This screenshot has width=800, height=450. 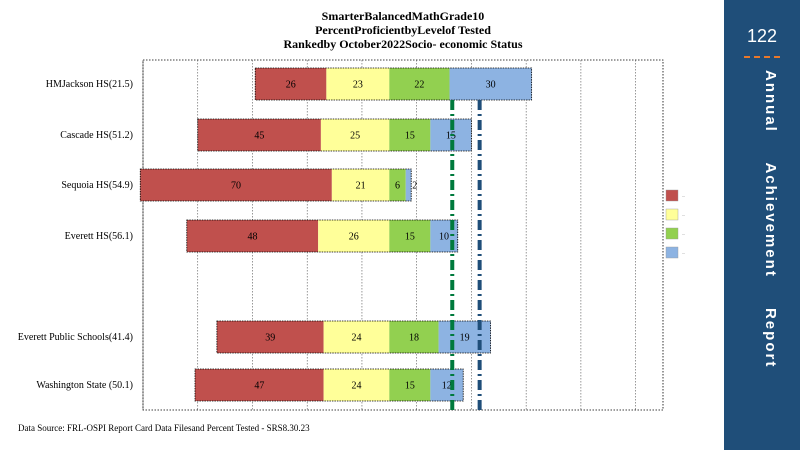 I want to click on bar-value-label: 12, so click(x=447, y=386).